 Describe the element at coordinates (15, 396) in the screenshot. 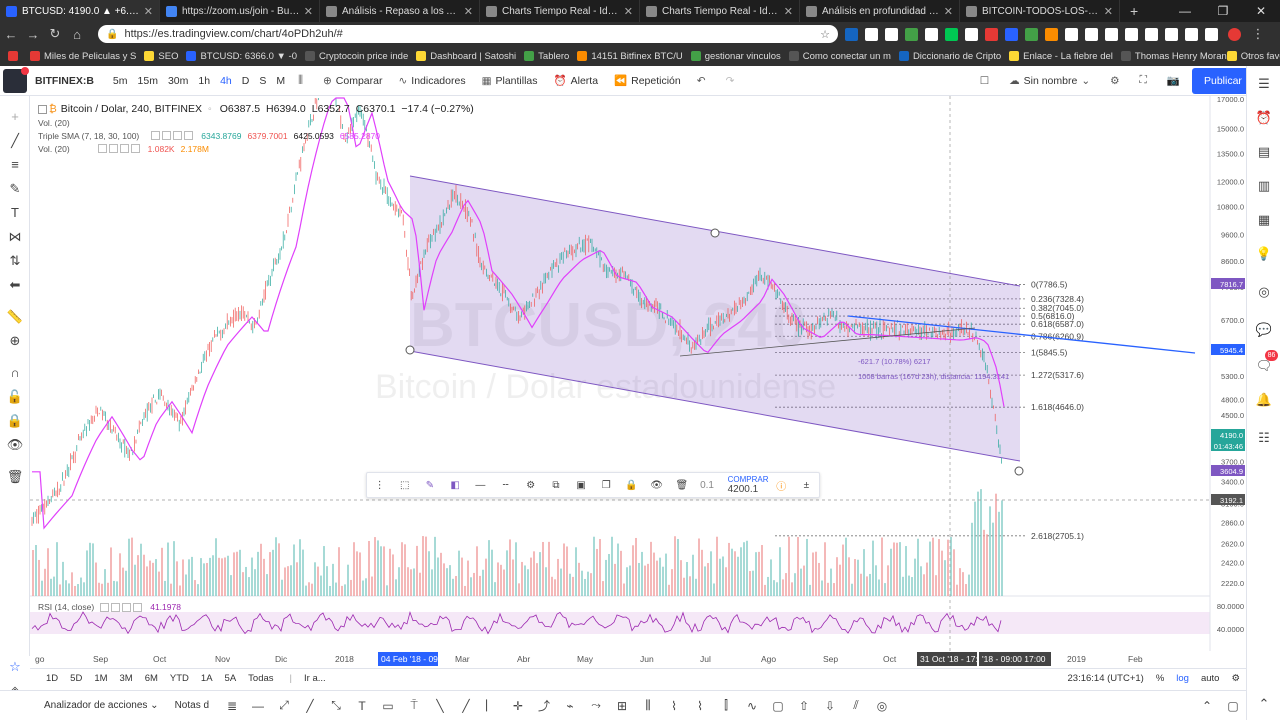

I see `lock-drawings-icon: 🔓` at that location.